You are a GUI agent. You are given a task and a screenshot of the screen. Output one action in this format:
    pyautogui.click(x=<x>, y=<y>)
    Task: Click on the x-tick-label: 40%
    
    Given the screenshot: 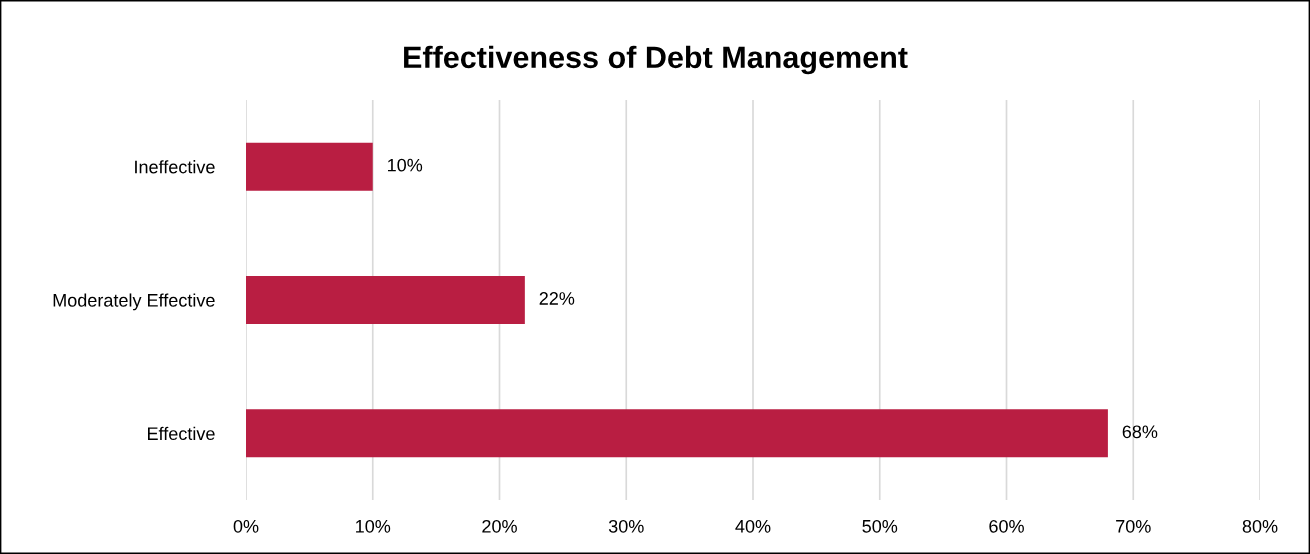 What is the action you would take?
    pyautogui.click(x=753, y=526)
    